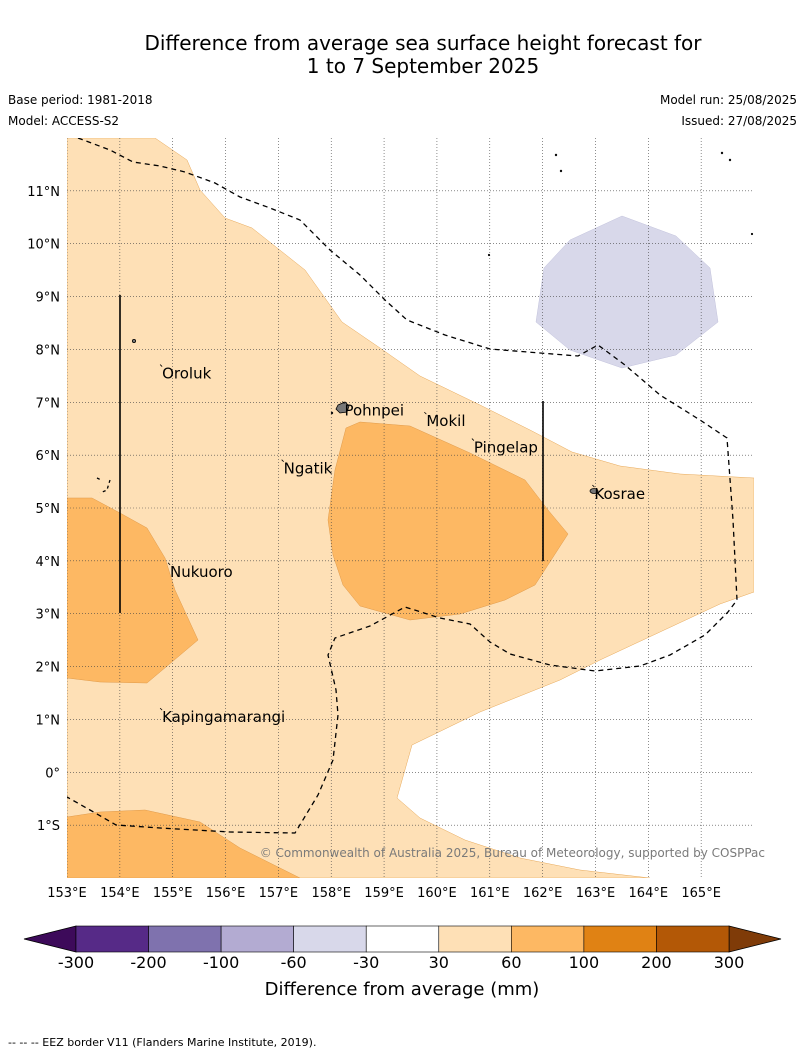 Image resolution: width=804 pixels, height=1058 pixels. I want to click on title-line-2: 1 to 7 September 2025, so click(423, 66).